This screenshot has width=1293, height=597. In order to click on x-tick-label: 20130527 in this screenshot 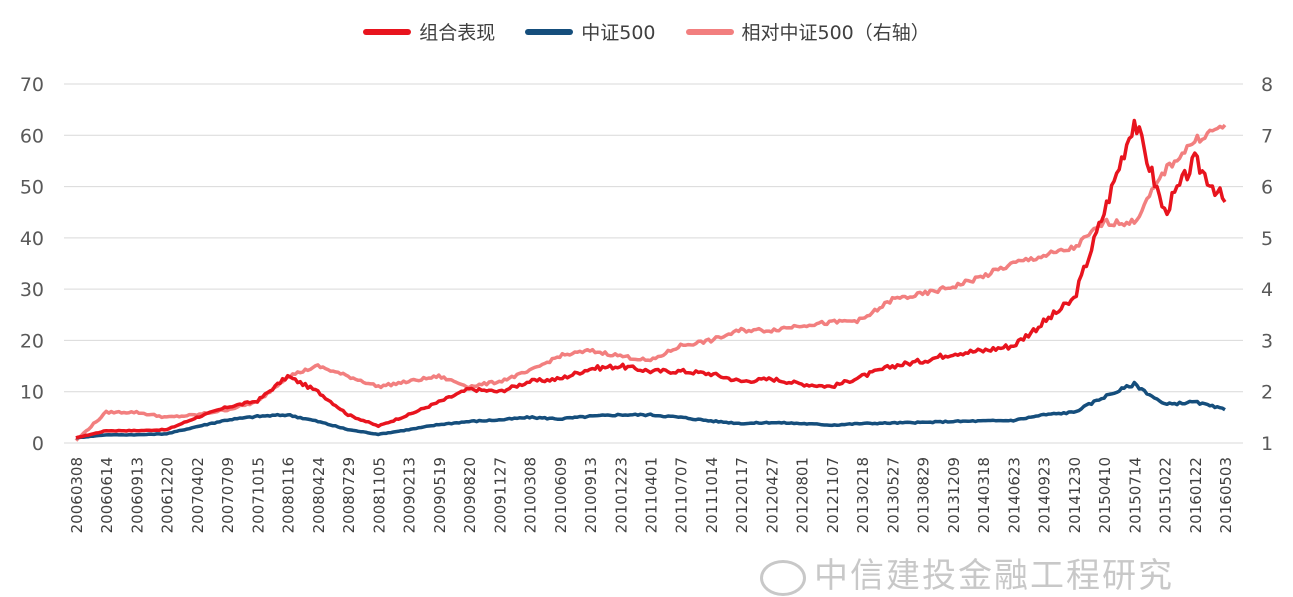, I will do `click(893, 495)`.